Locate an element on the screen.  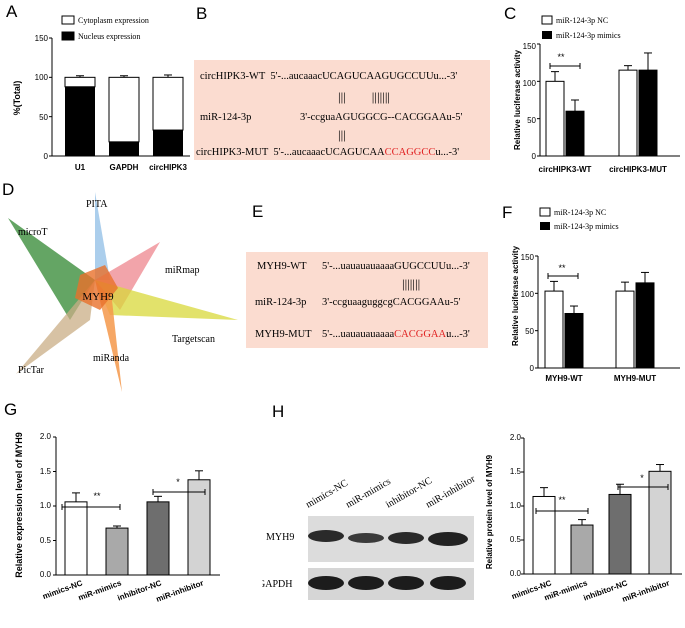
legend-f-nc-swatch is located at coordinates (545, 212).